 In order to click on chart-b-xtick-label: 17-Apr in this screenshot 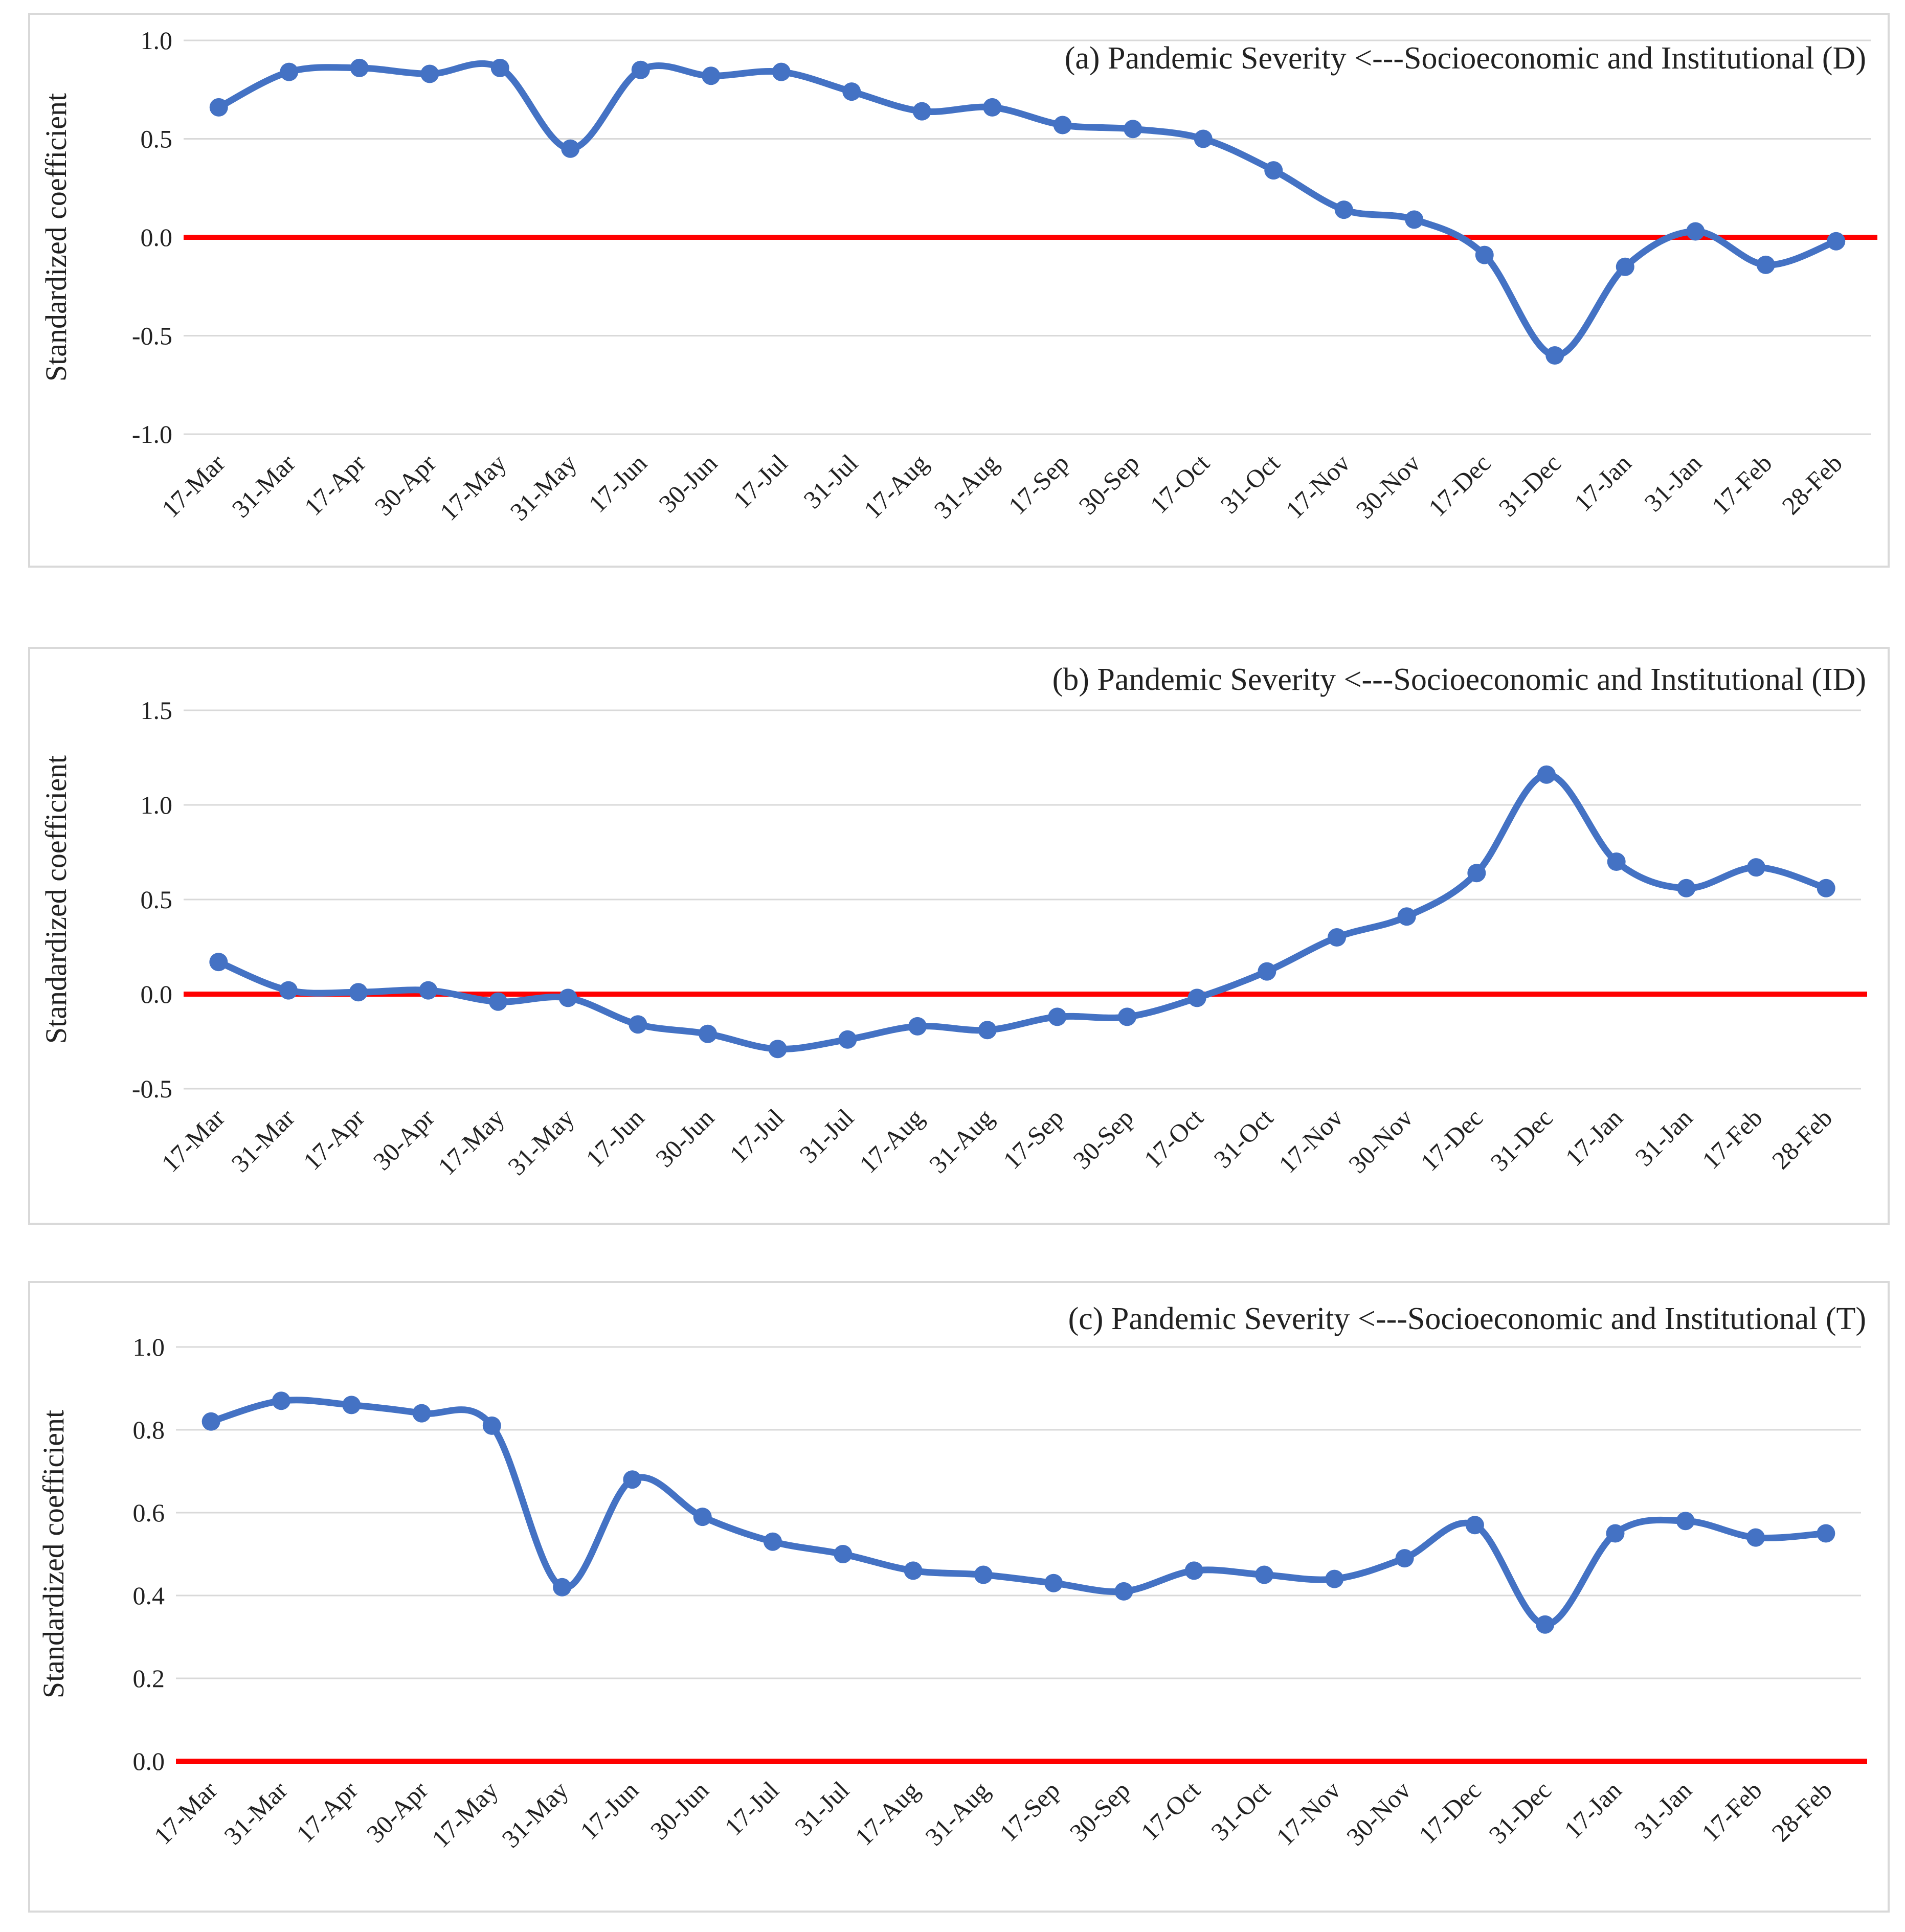, I will do `click(334, 1139)`.